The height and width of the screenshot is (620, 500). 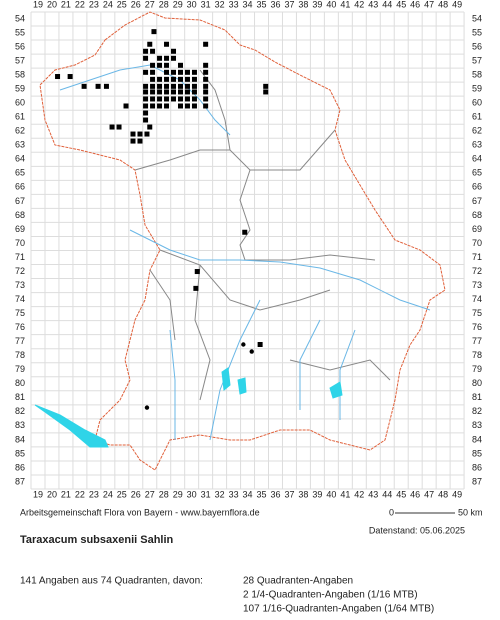 What do you see at coordinates (477, 481) in the screenshot?
I see `y-label: 87` at bounding box center [477, 481].